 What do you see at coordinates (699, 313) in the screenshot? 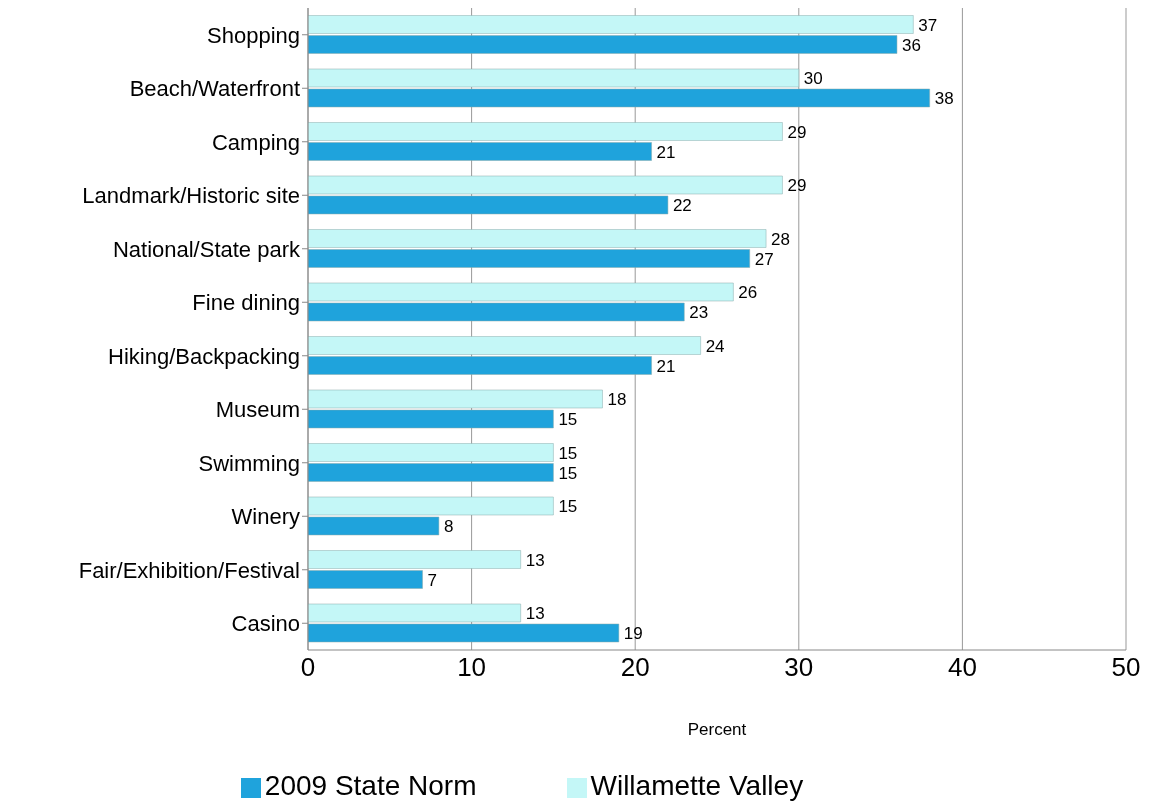
I see `data-label: 23` at bounding box center [699, 313].